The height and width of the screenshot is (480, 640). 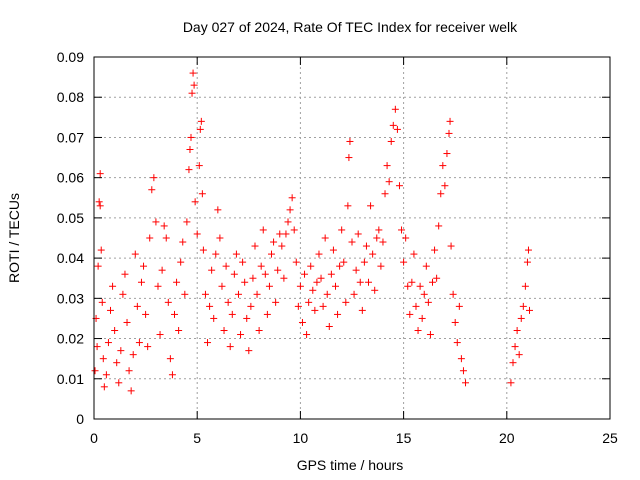 What do you see at coordinates (507, 438) in the screenshot?
I see `x-tick-label: 20` at bounding box center [507, 438].